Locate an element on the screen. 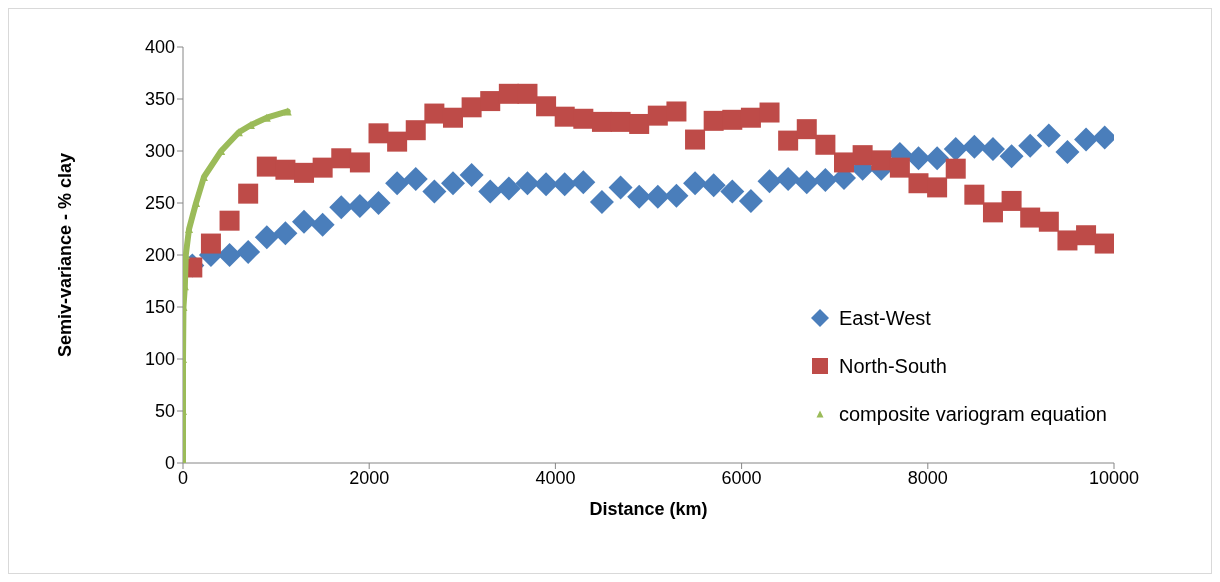  y-tick-label: 100 is located at coordinates (159, 359).